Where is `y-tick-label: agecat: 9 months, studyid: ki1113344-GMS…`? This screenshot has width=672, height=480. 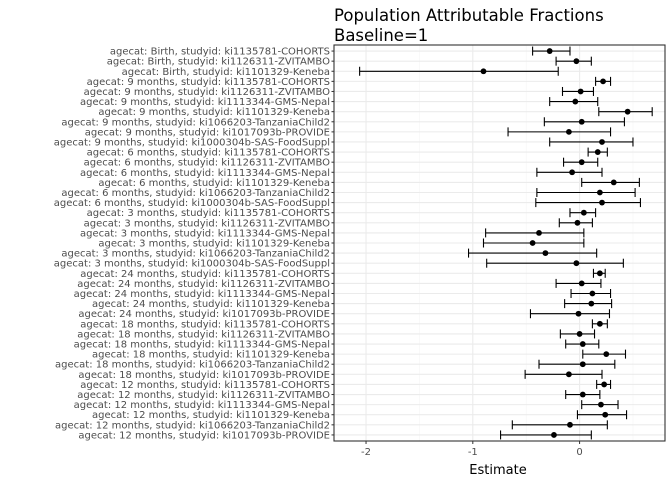
y-tick-label: agecat: 9 months, studyid: ki1113344-GMS… is located at coordinates (205, 102).